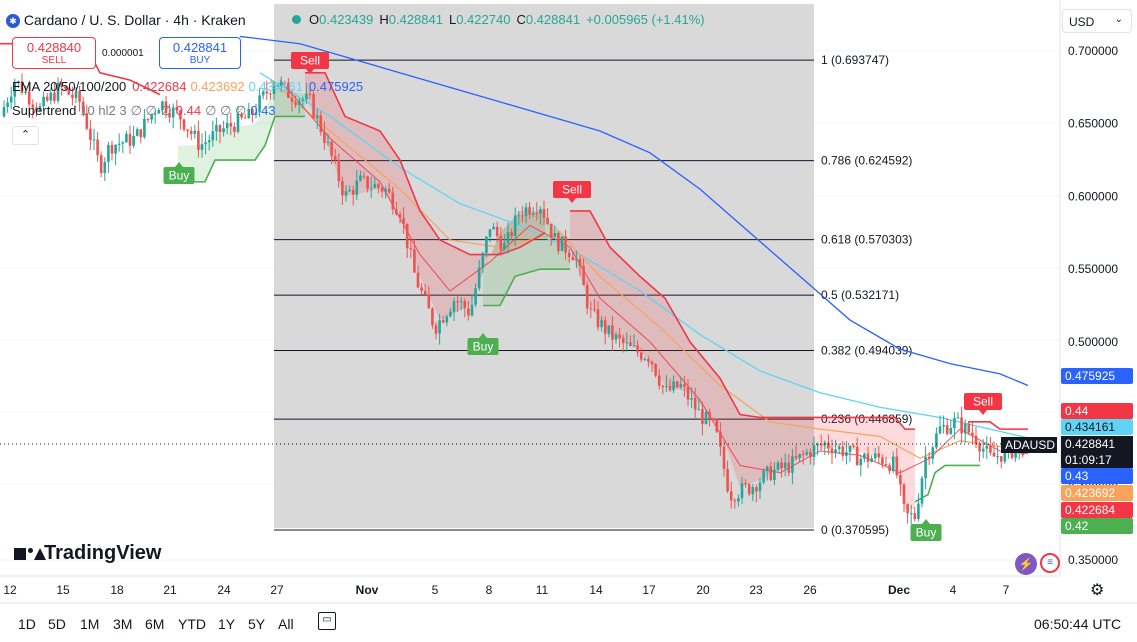 Image resolution: width=1137 pixels, height=642 pixels. What do you see at coordinates (90, 624) in the screenshot?
I see `timeframe-1m: 1M` at bounding box center [90, 624].